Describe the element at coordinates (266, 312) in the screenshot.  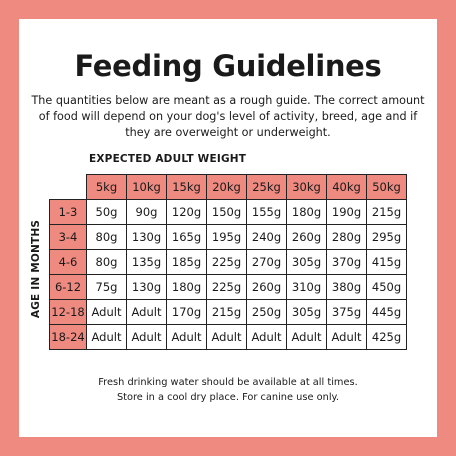
I see `table-cell: 250g` at that location.